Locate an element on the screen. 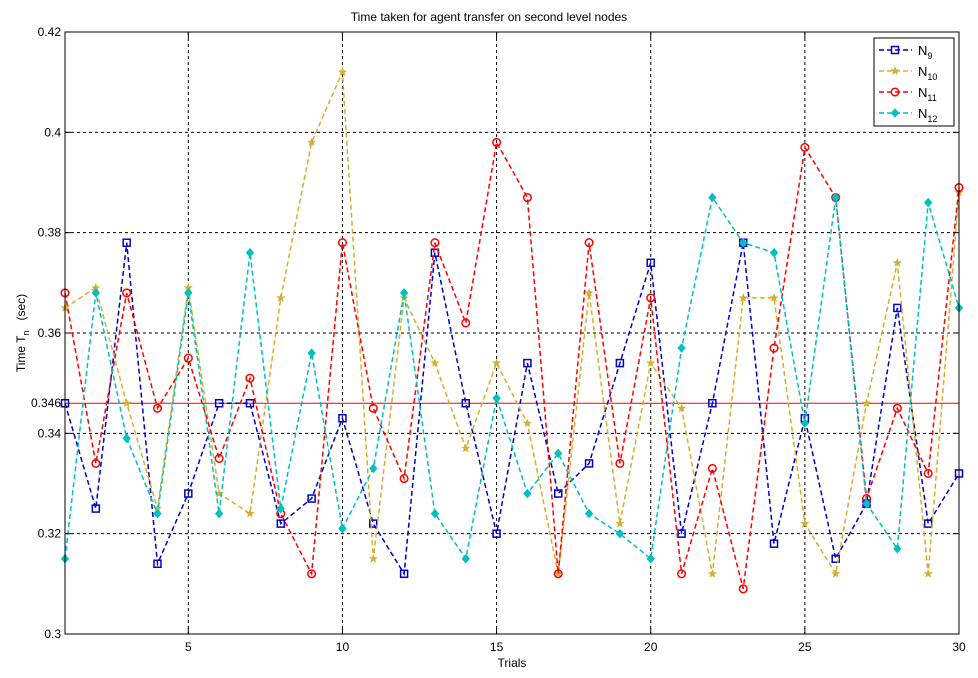 The height and width of the screenshot is (678, 978). y-axis-label-unit: (sec) is located at coordinates (21, 307).